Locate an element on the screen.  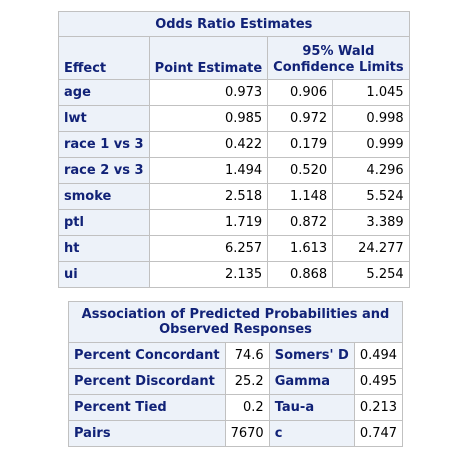
table-row: ht 6.257 1.613 24.277 is located at coordinates (234, 248).